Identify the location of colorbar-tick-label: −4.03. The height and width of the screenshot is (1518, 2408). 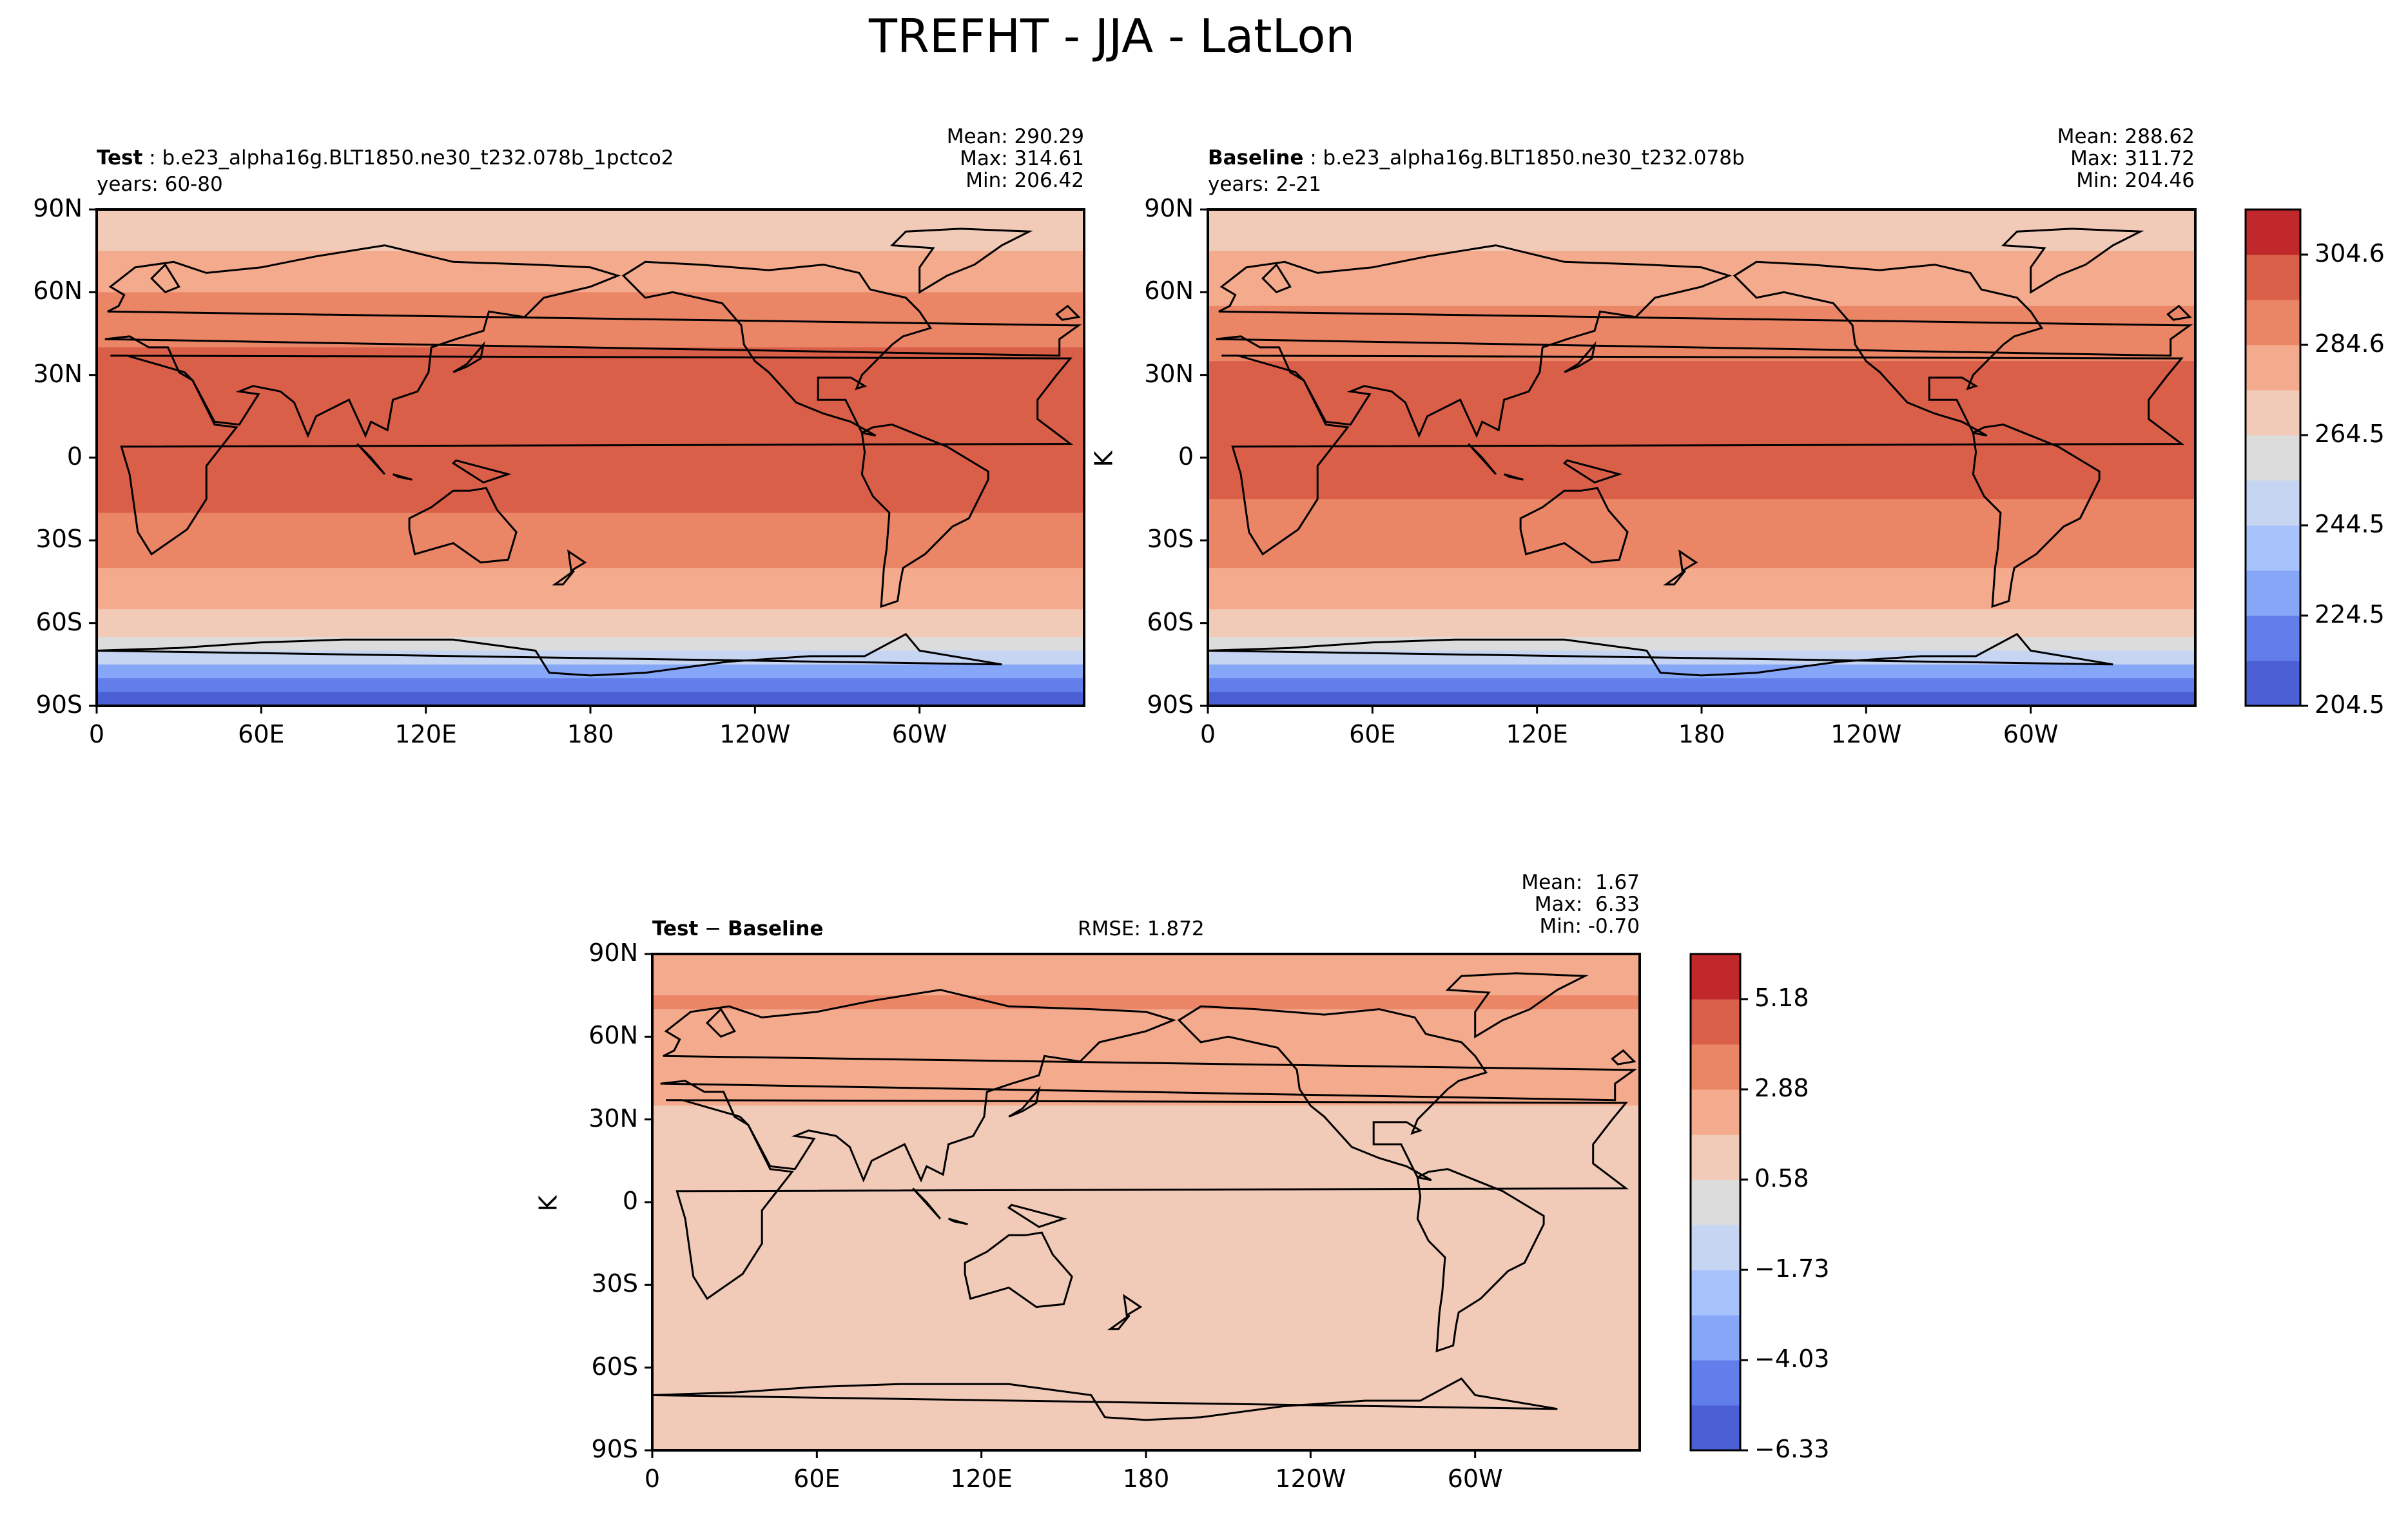
(1792, 1359).